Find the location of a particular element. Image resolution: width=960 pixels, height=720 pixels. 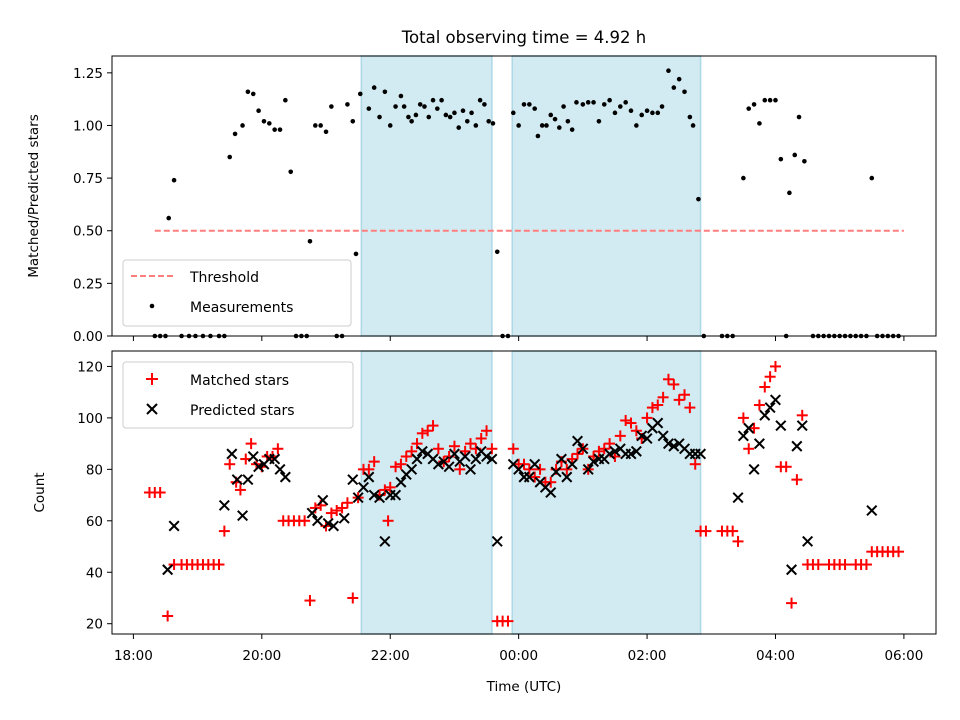

top-y-axis-label: Matched/Predicted stars is located at coordinates (34, 195).